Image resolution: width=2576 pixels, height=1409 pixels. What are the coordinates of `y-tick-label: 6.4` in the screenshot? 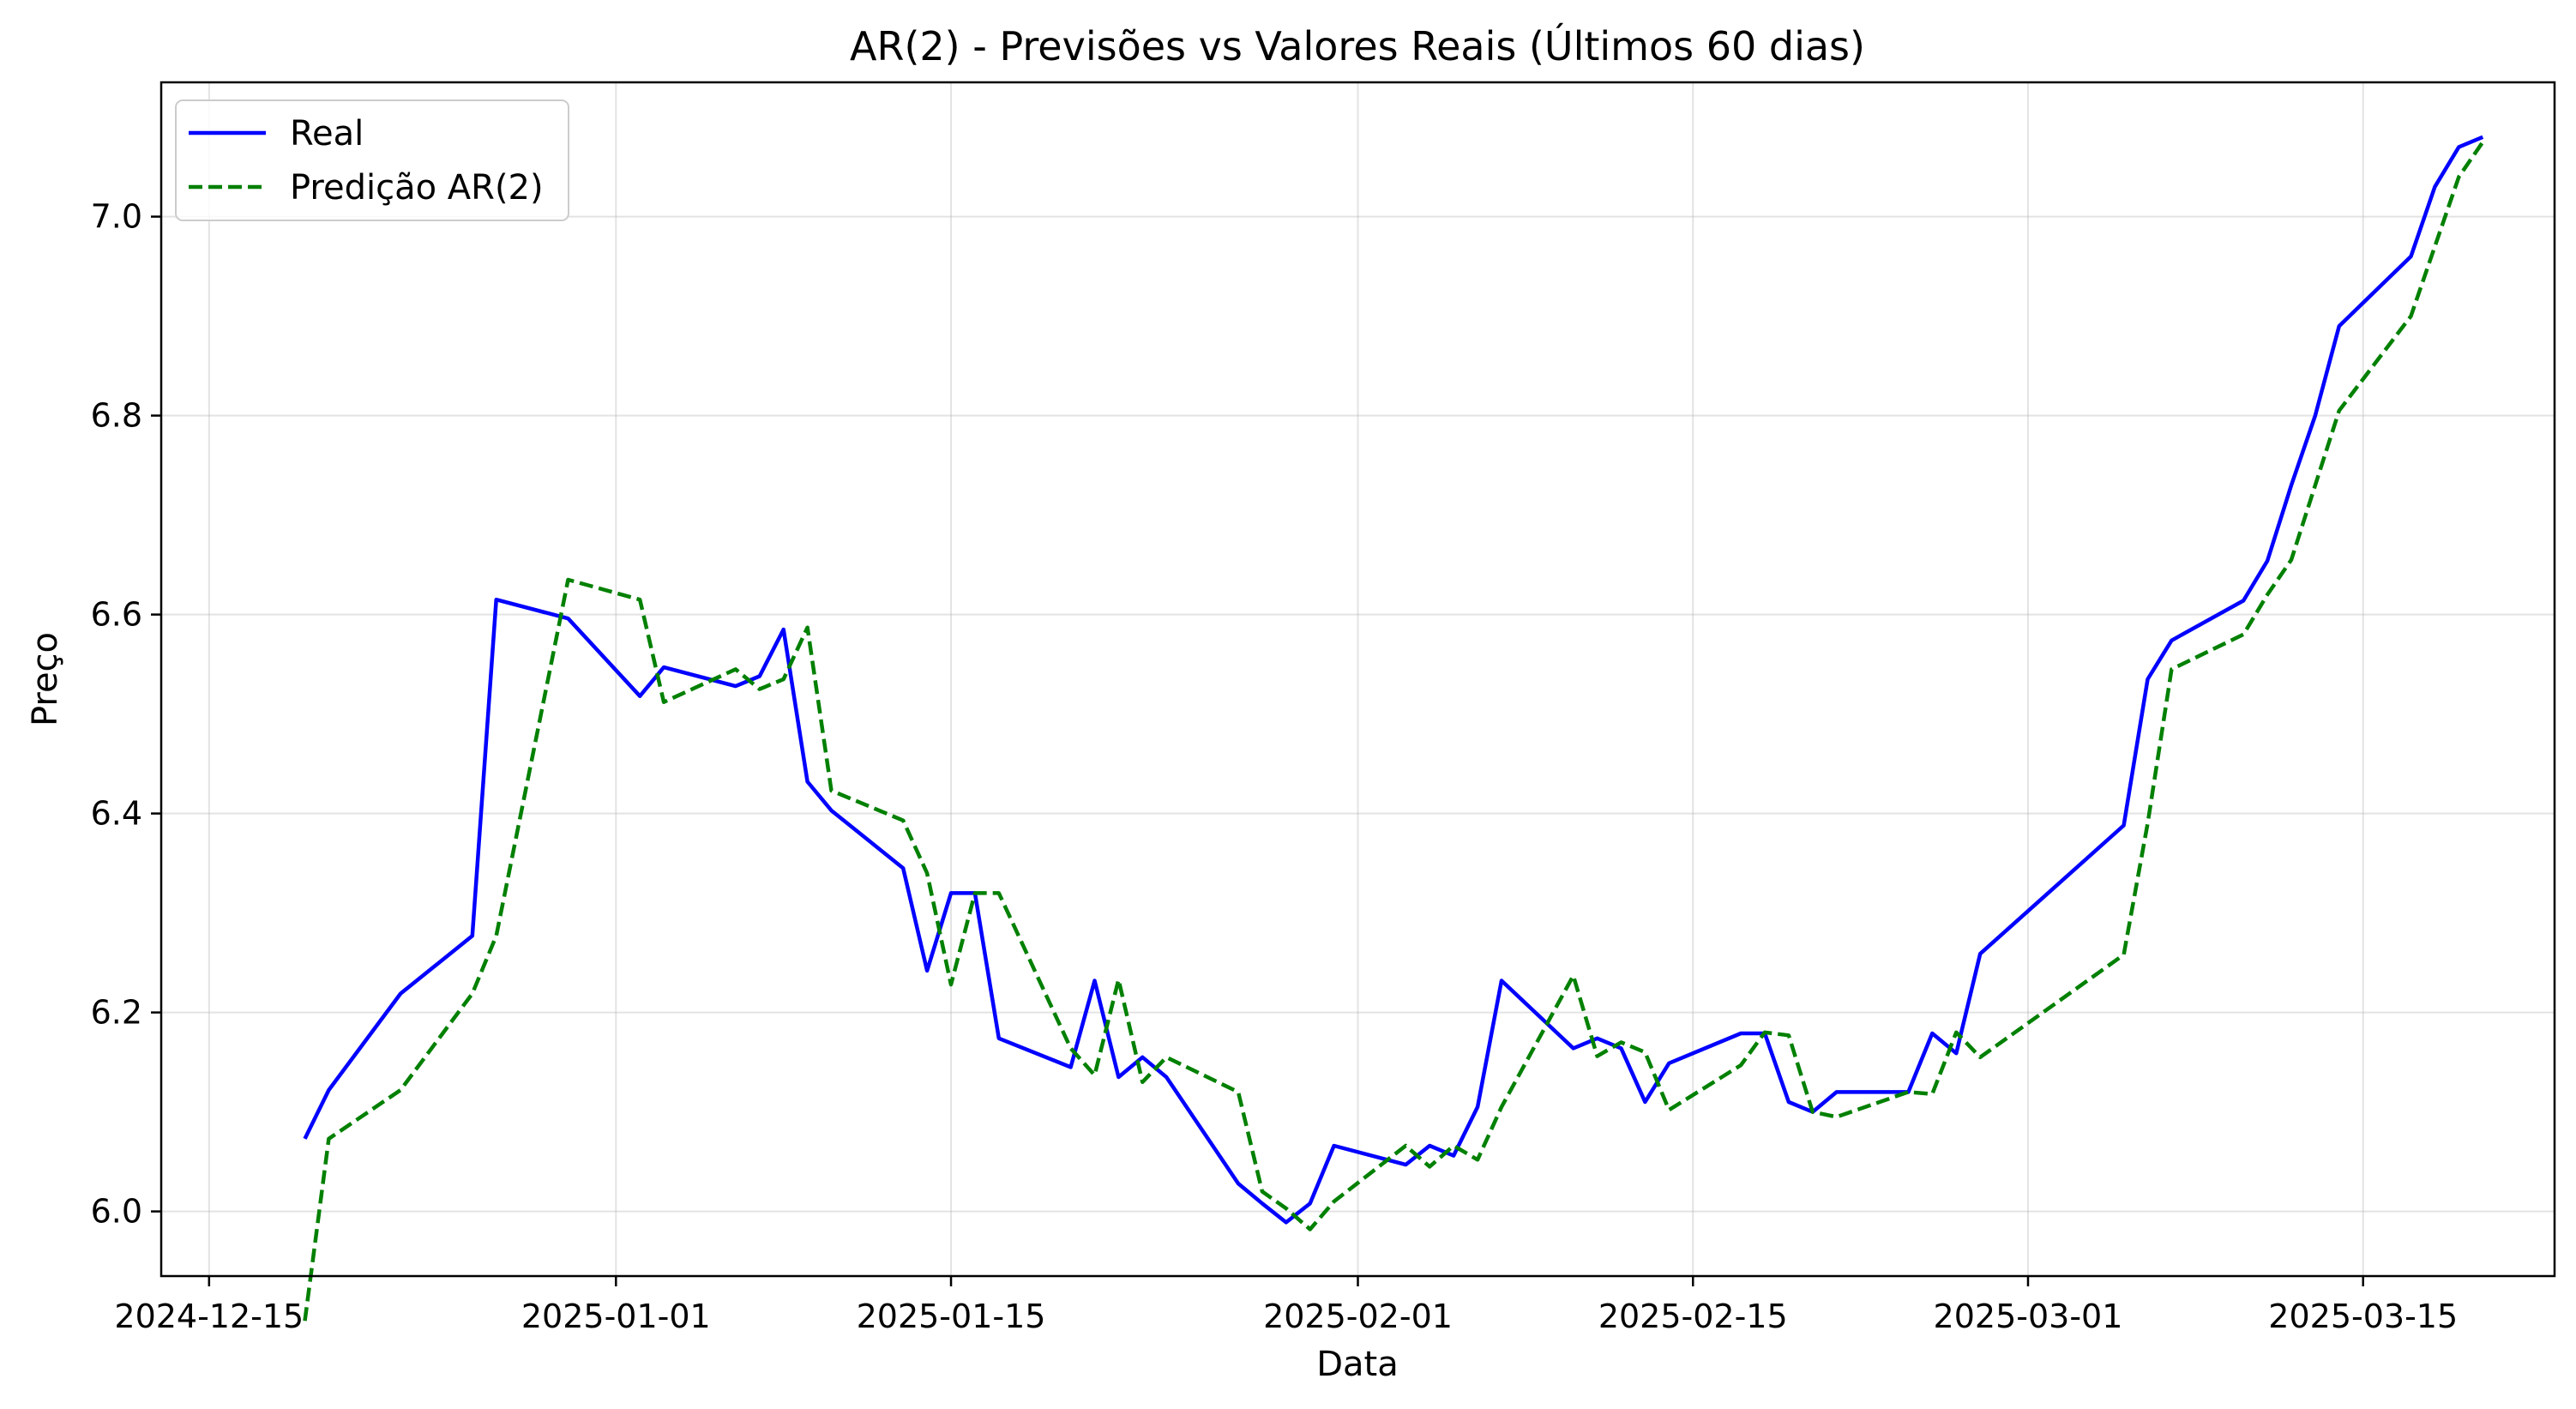 It's located at (117, 814).